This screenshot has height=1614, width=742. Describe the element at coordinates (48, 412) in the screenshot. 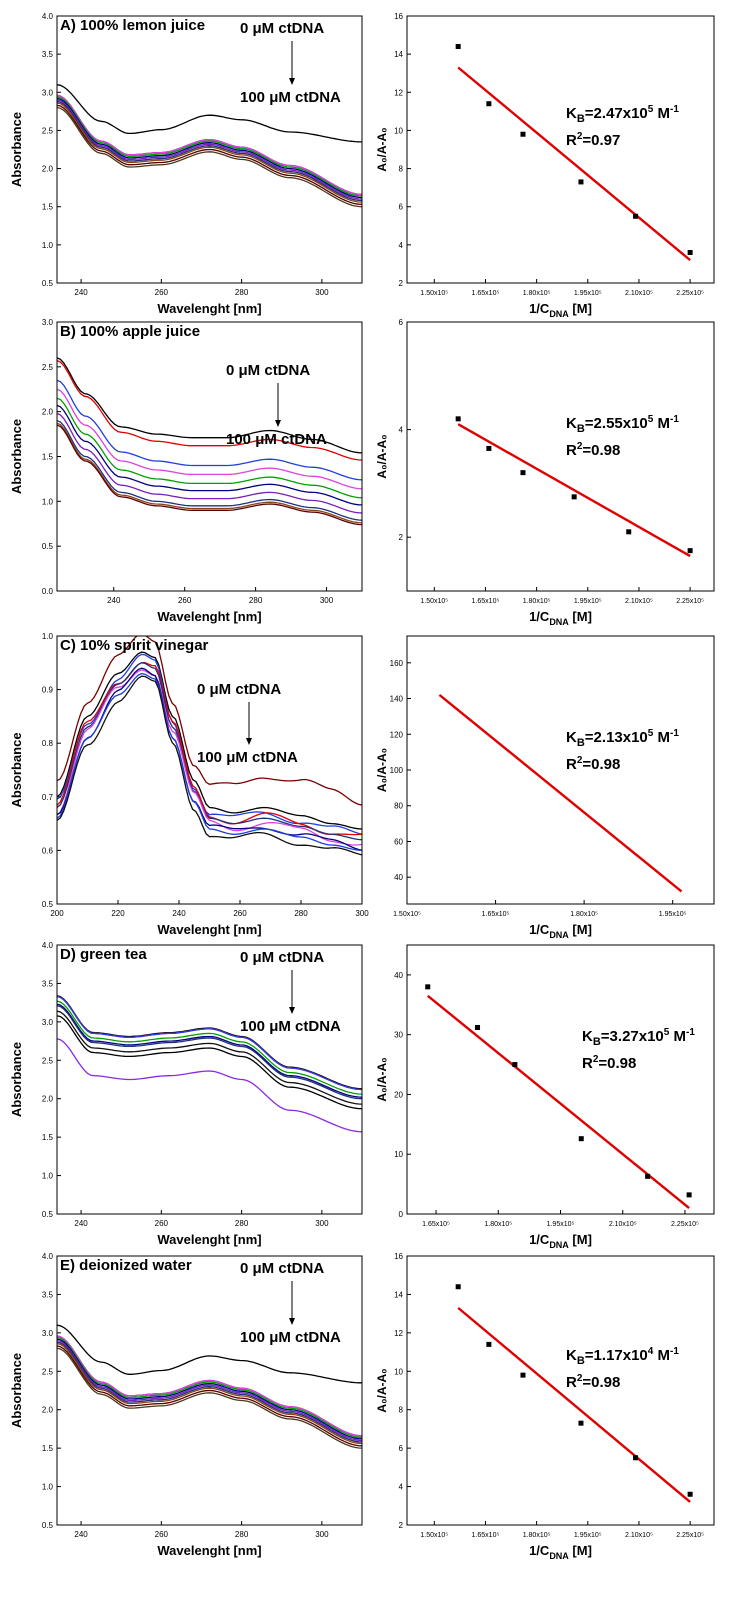

I see `y-tick-label: 2.0` at that location.